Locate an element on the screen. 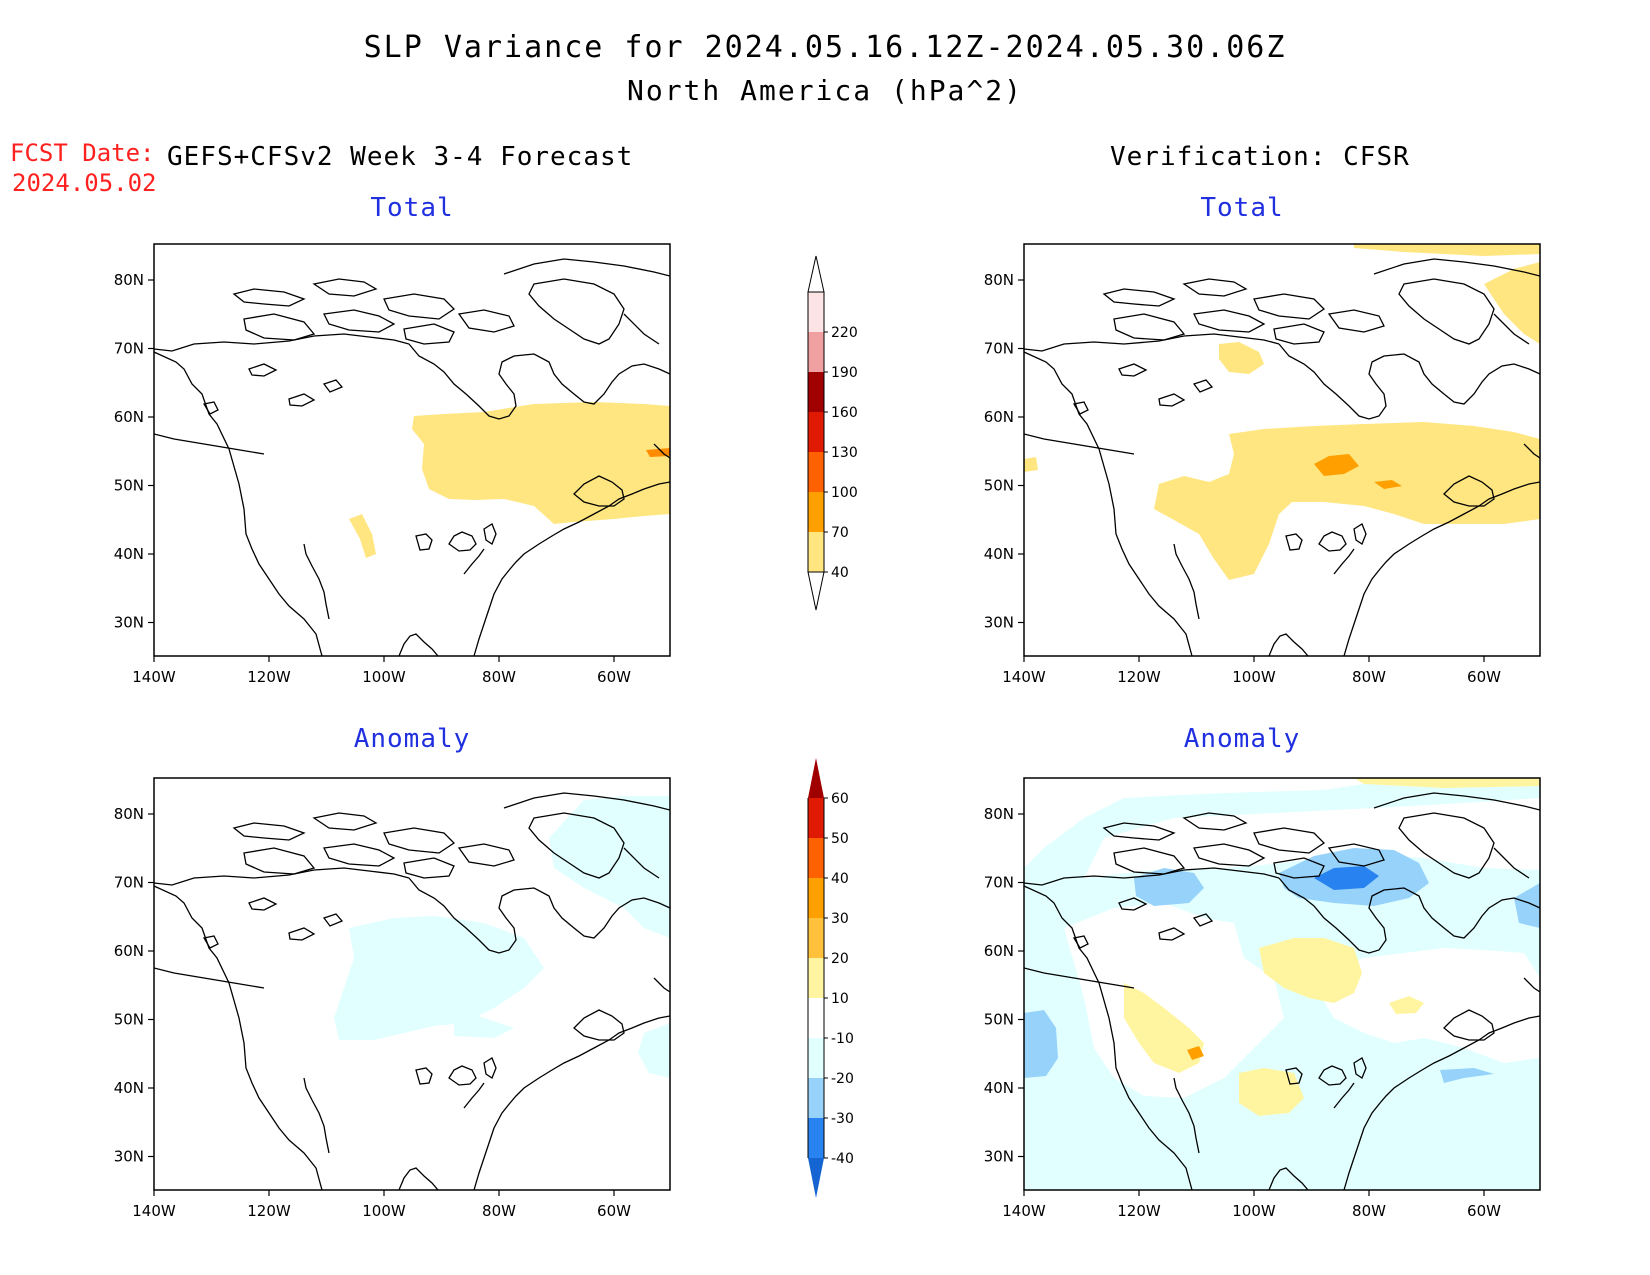 Image resolution: width=1650 pixels, height=1275 pixels. map-frame is located at coordinates (412, 450).